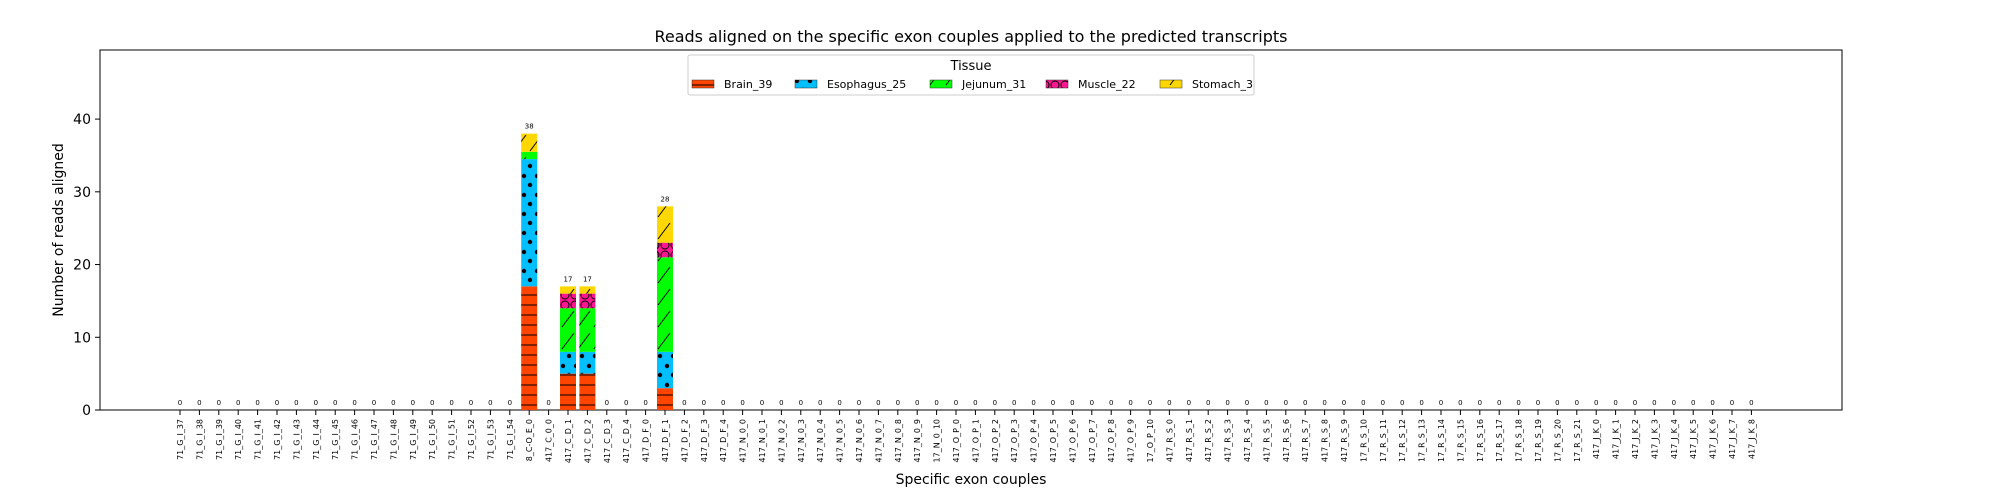 This screenshot has height=504, width=2000. What do you see at coordinates (1363, 403) in the screenshot?
I see `total-label-17-r-s-10: 0` at bounding box center [1363, 403].